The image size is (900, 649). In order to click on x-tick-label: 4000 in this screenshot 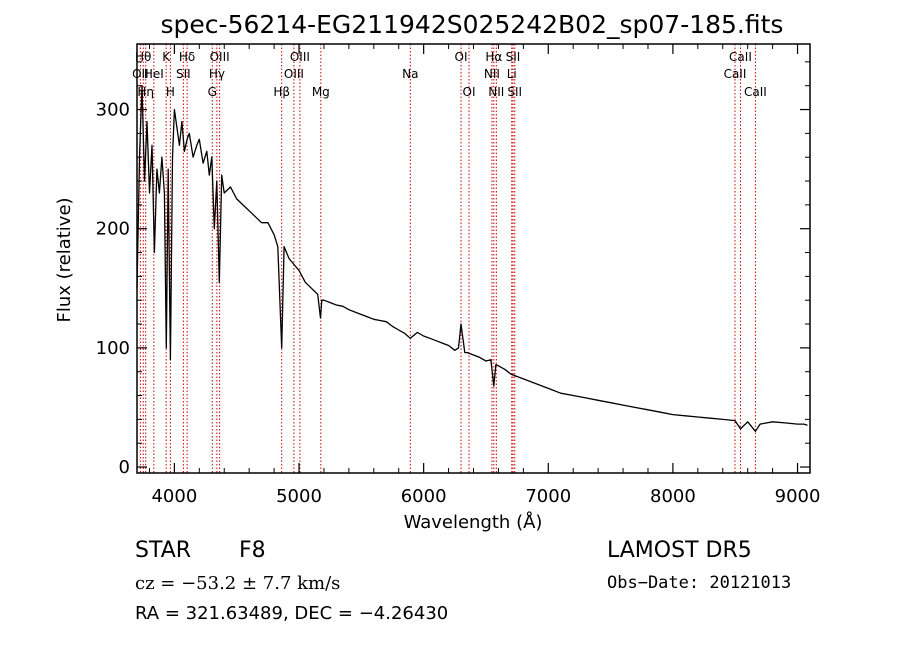, I will do `click(174, 496)`.